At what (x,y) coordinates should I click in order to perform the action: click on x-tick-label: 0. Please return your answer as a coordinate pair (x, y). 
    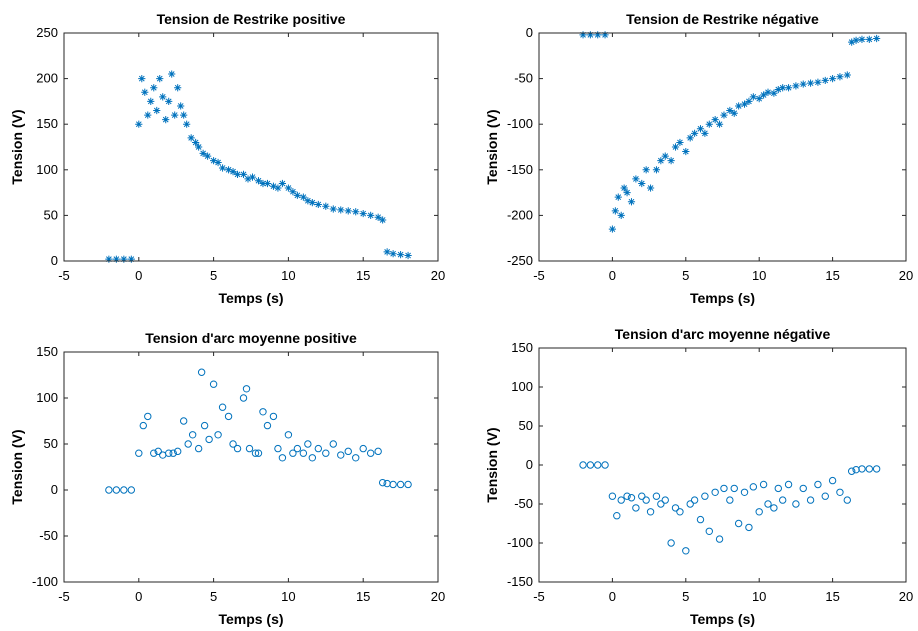
    Looking at the image, I should click on (138, 596).